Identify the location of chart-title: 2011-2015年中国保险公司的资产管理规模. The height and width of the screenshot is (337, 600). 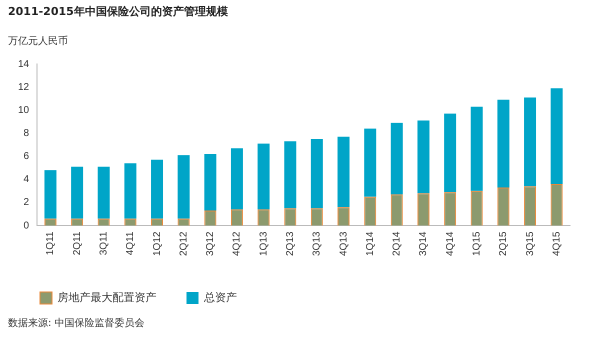
(118, 11).